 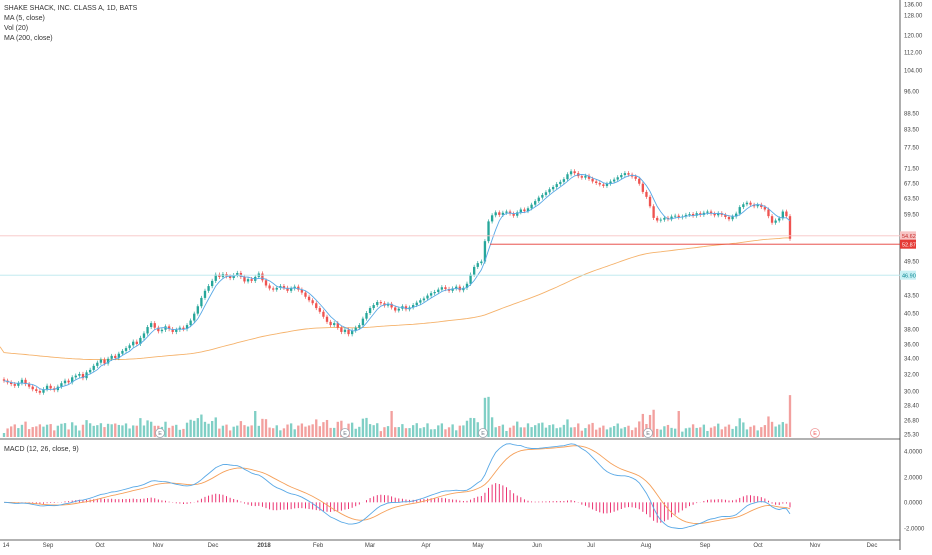 I want to click on earnings-marker, so click(x=160, y=433).